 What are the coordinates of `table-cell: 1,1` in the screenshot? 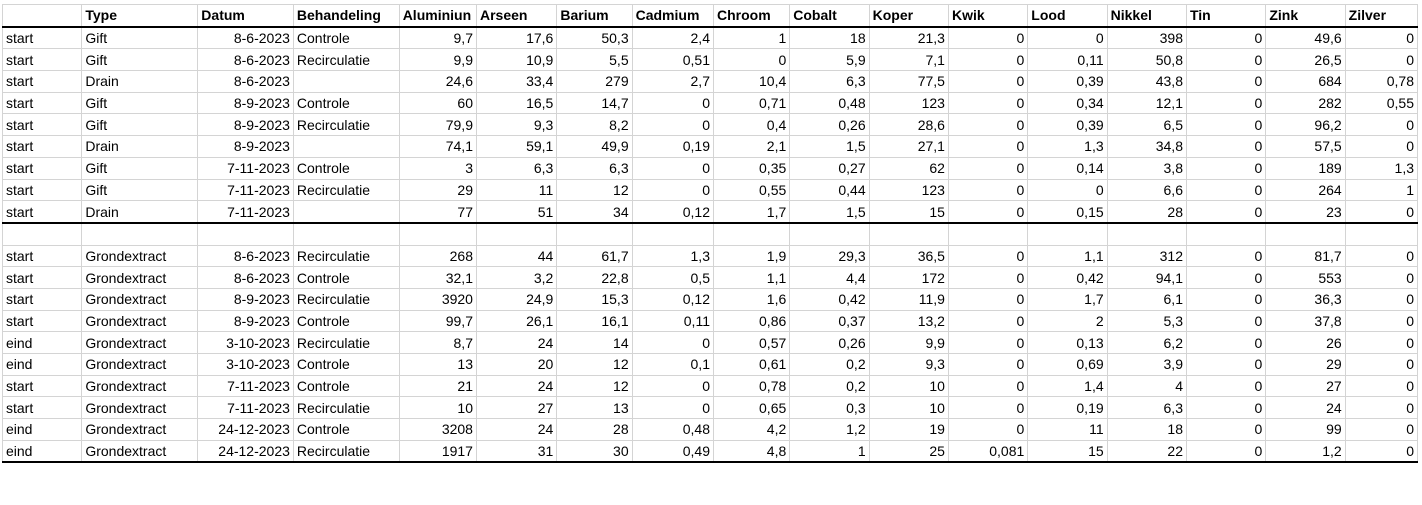 It's located at (751, 277).